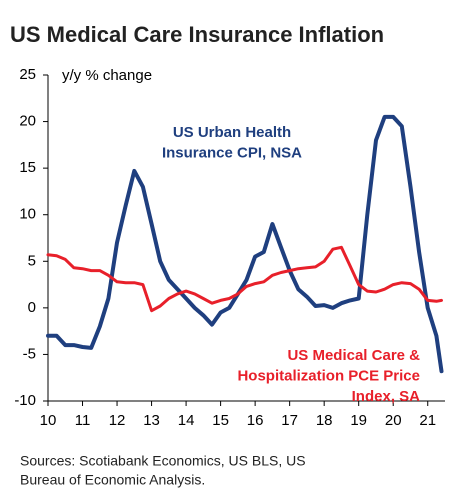  Describe the element at coordinates (255, 420) in the screenshot. I see `x-tick-label: 16` at that location.